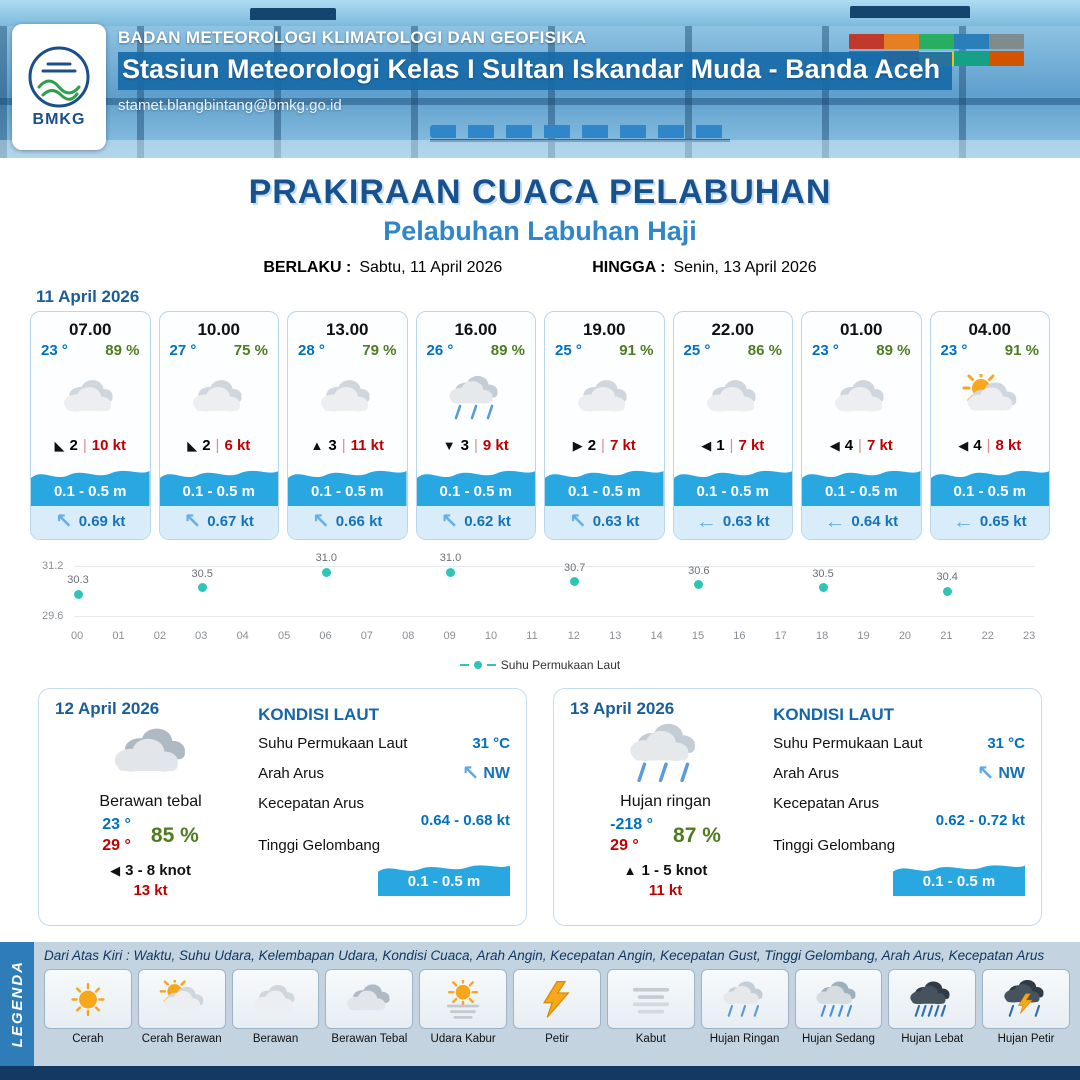  Describe the element at coordinates (108, 445) in the screenshot. I see `wind-speed: 10 kt` at that location.